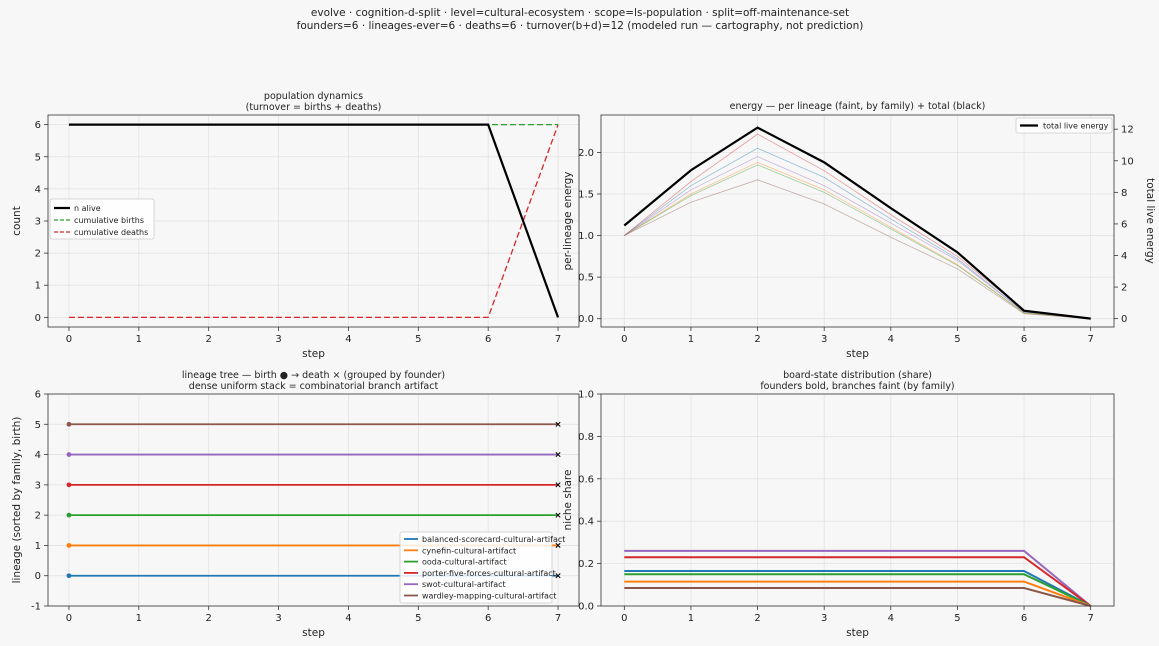 The image size is (1159, 646). Describe the element at coordinates (87, 208) in the screenshot. I see `legend-label: n alive` at that location.